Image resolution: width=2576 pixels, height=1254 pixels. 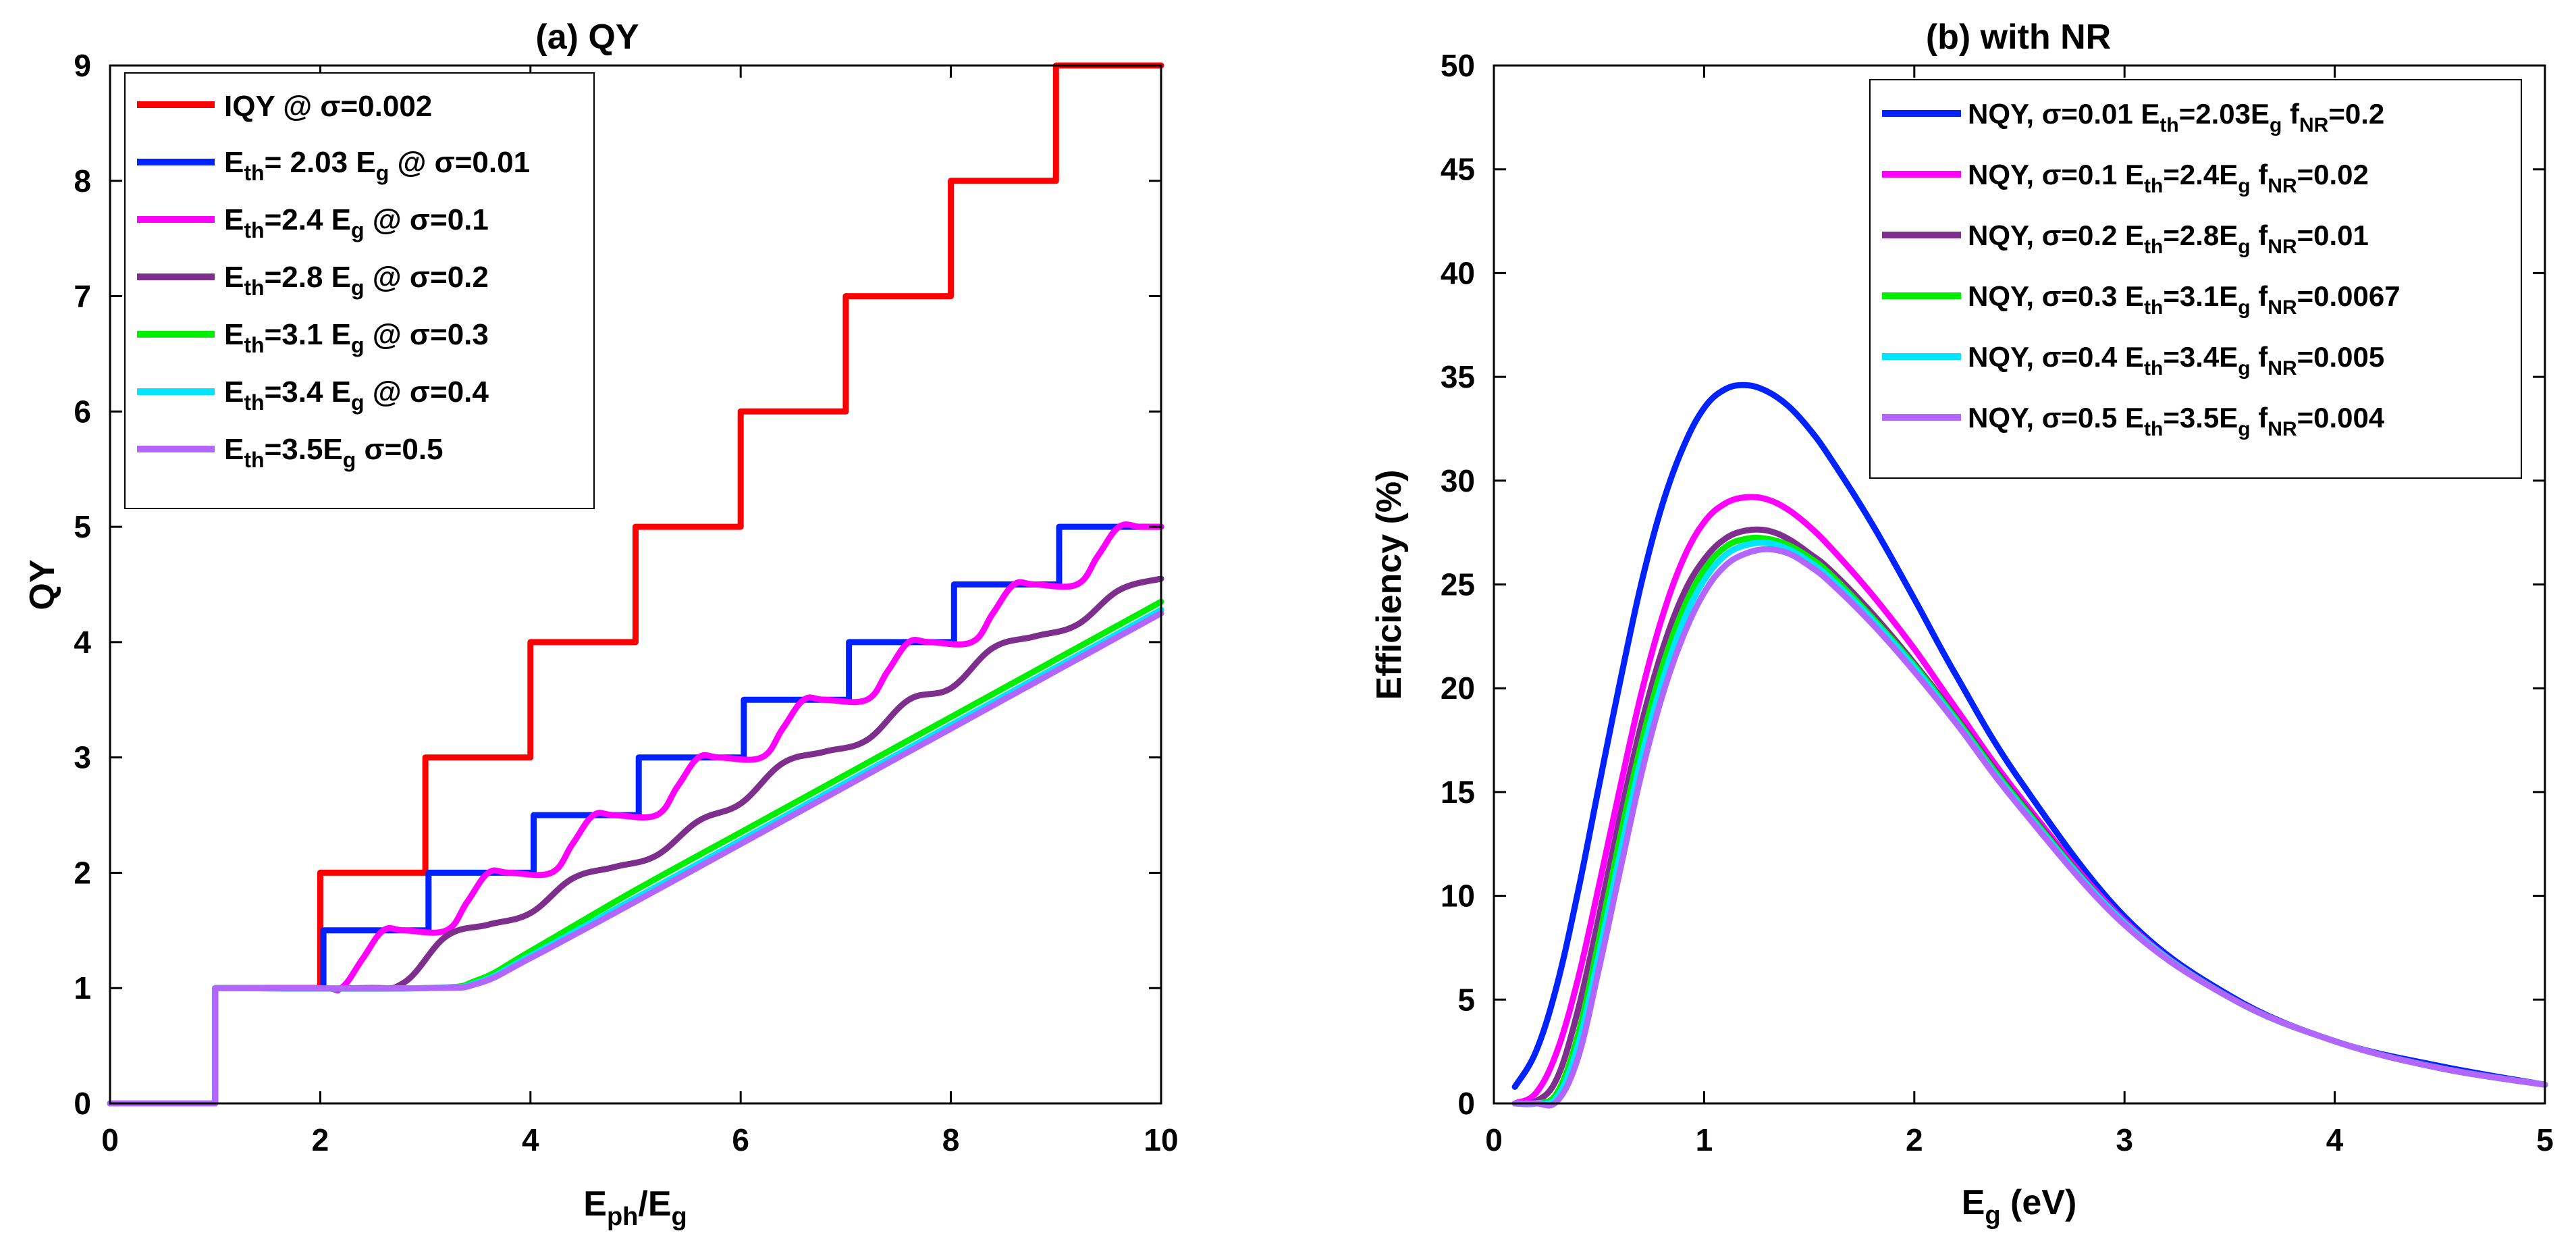 I want to click on panel-b-title: (b) with NR, so click(x=2019, y=37).